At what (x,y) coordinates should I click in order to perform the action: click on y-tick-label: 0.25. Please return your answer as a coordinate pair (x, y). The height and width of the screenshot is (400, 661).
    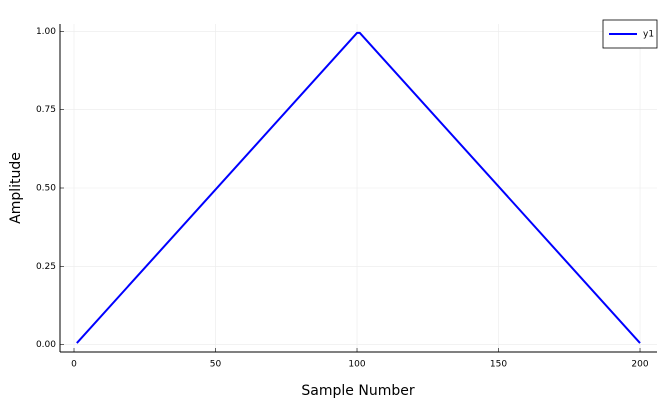
    Looking at the image, I should click on (46, 267).